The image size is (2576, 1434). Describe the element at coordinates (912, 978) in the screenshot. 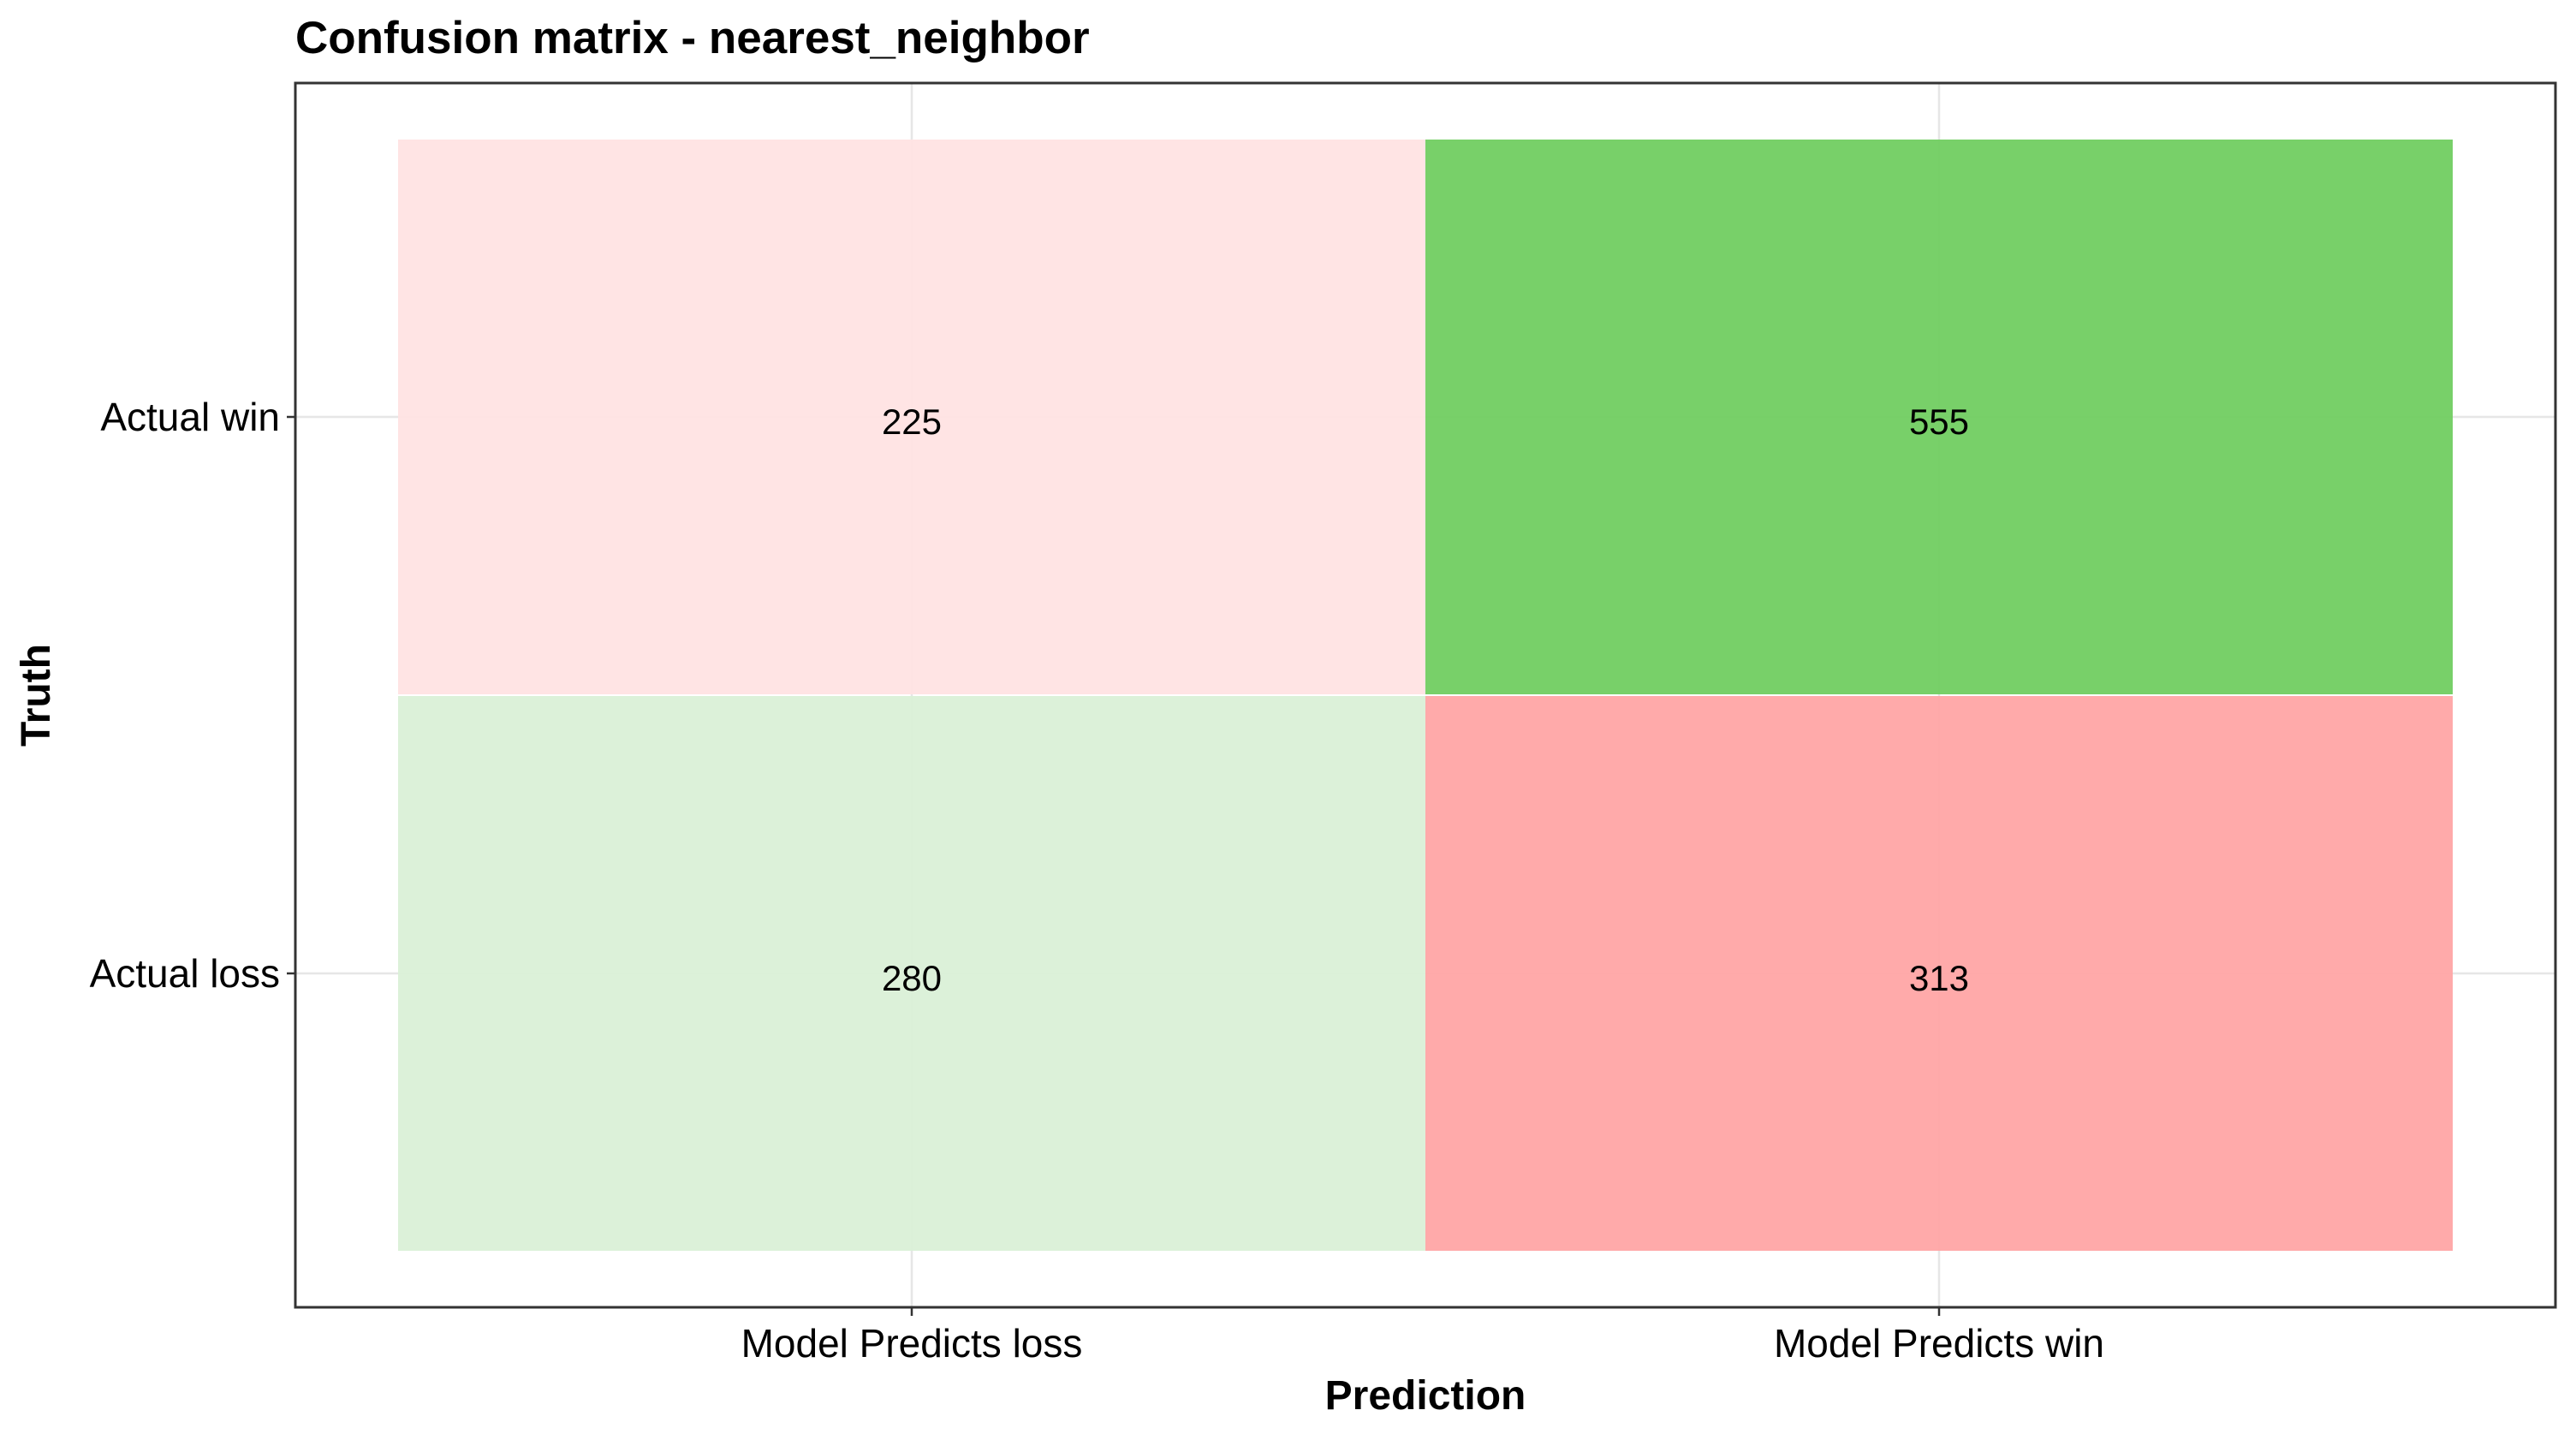

I see `cell-value-label: 280` at that location.